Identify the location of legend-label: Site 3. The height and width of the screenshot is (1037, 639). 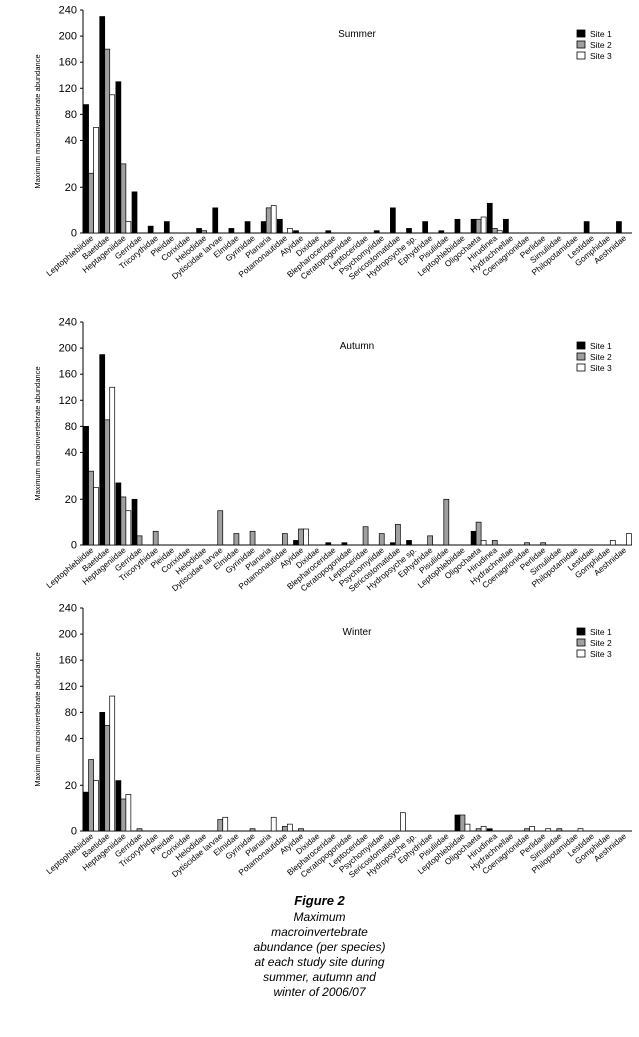
(601, 56).